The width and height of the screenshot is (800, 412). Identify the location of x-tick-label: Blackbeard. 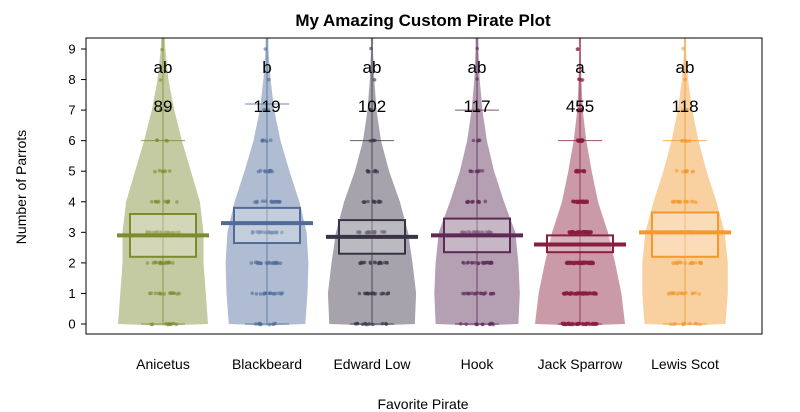
(267, 364).